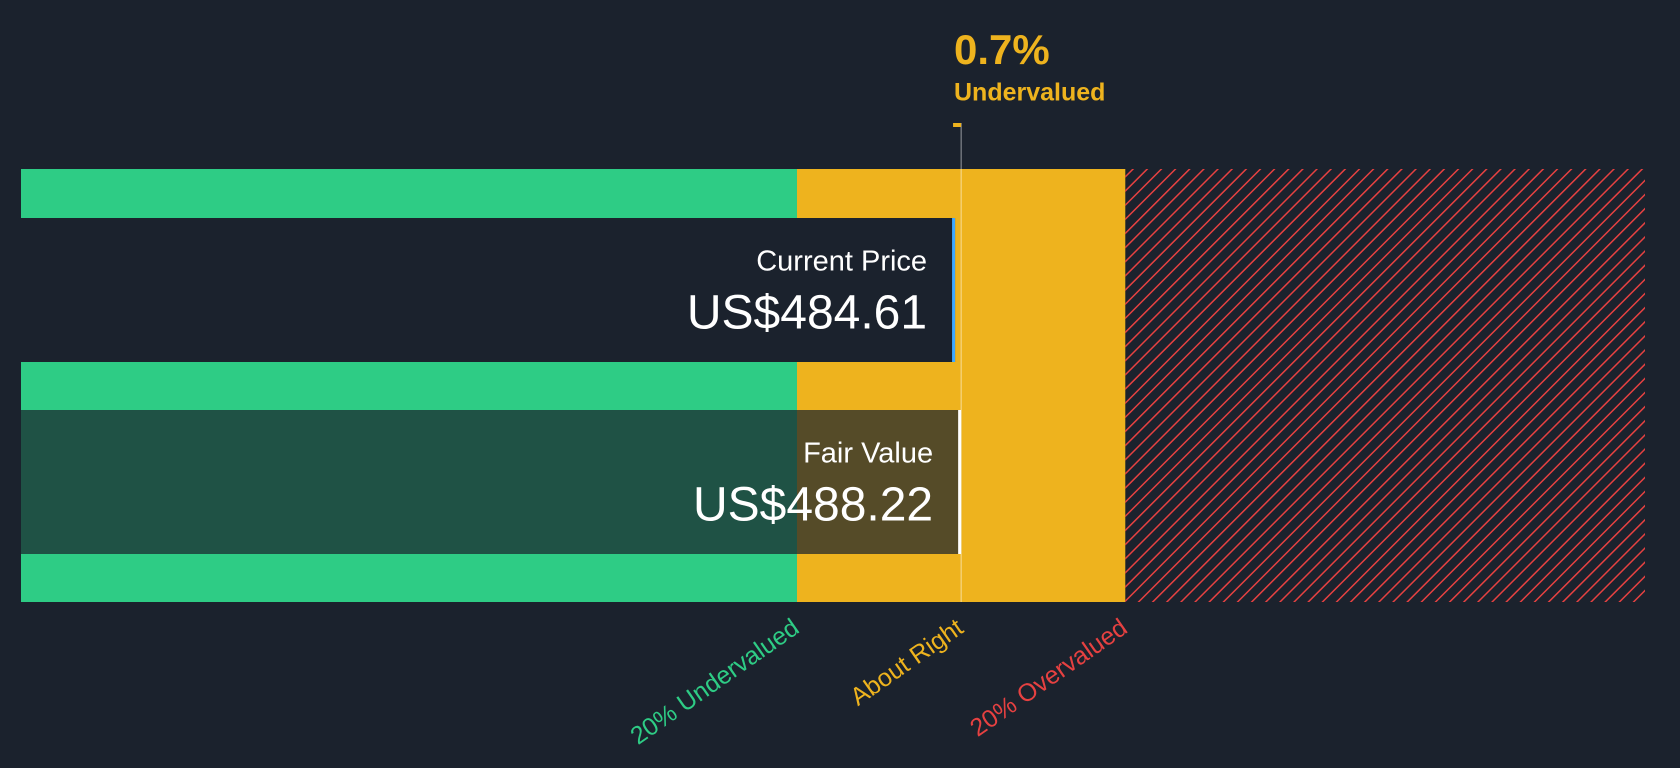 This screenshot has height=768, width=1680. What do you see at coordinates (491, 482) in the screenshot?
I see `fair-value-bar` at bounding box center [491, 482].